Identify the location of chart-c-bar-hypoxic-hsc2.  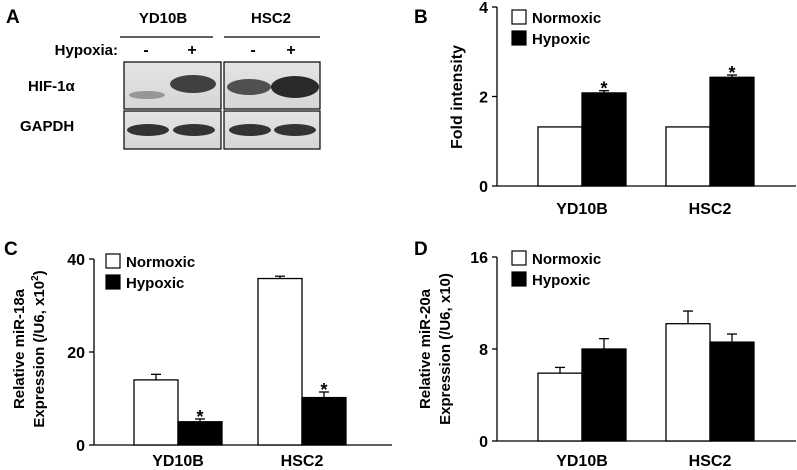
(324, 421).